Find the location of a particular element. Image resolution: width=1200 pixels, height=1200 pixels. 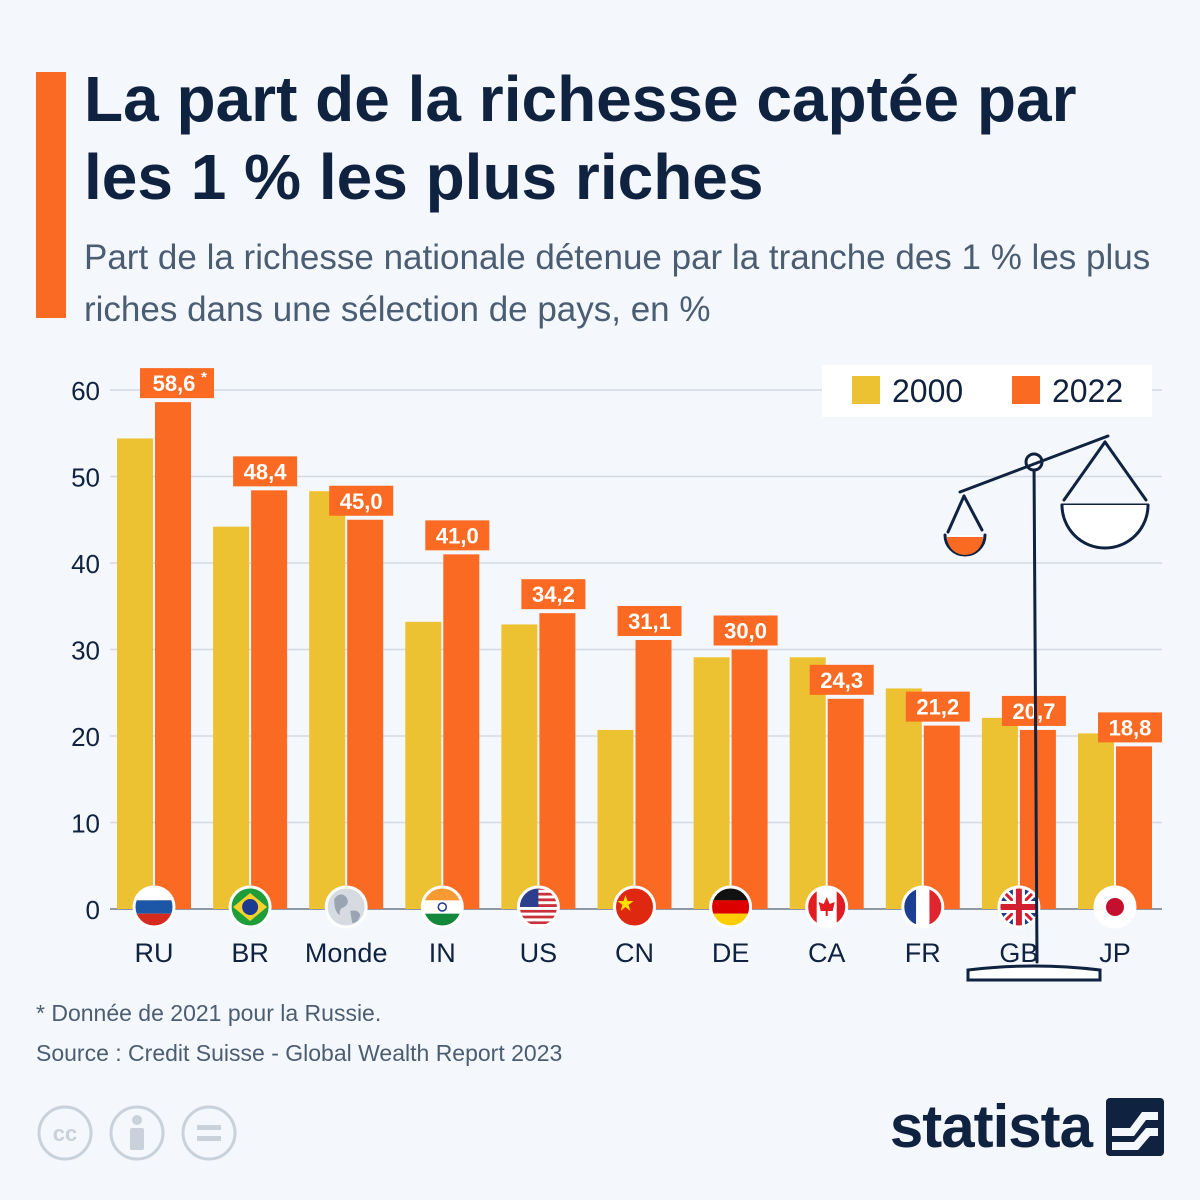

scale-icon is located at coordinates (1046, 708).